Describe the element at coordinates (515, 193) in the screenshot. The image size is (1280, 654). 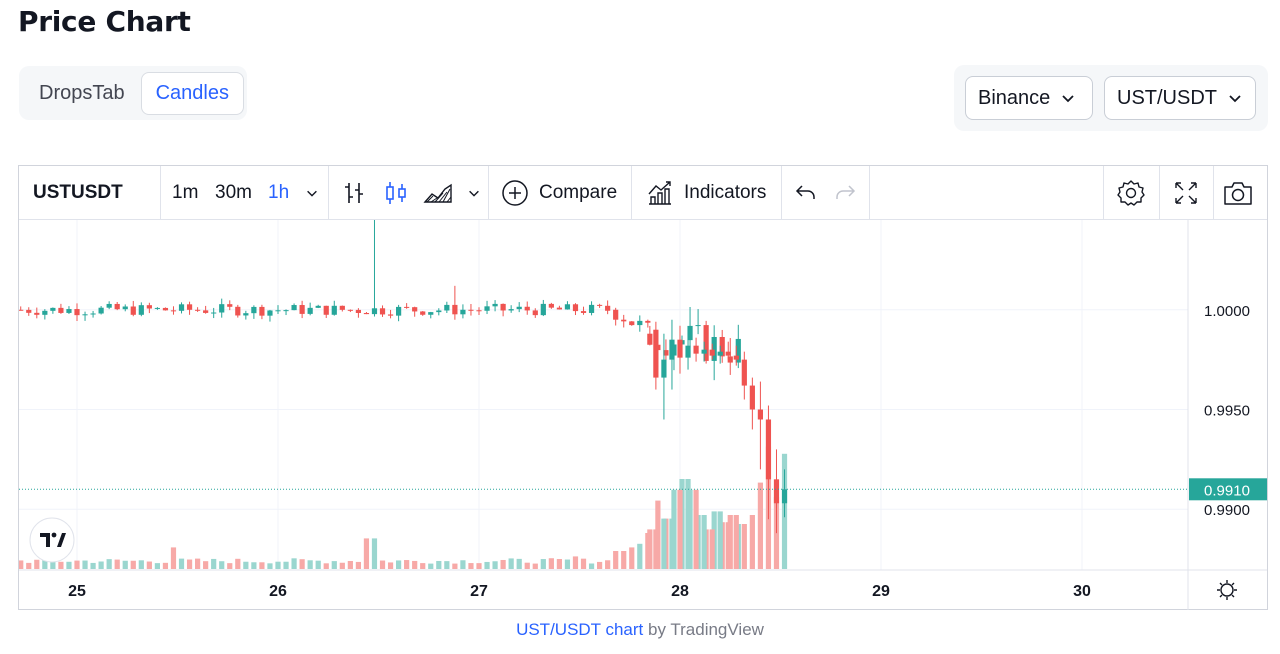
I see `plus-circle-icon` at that location.